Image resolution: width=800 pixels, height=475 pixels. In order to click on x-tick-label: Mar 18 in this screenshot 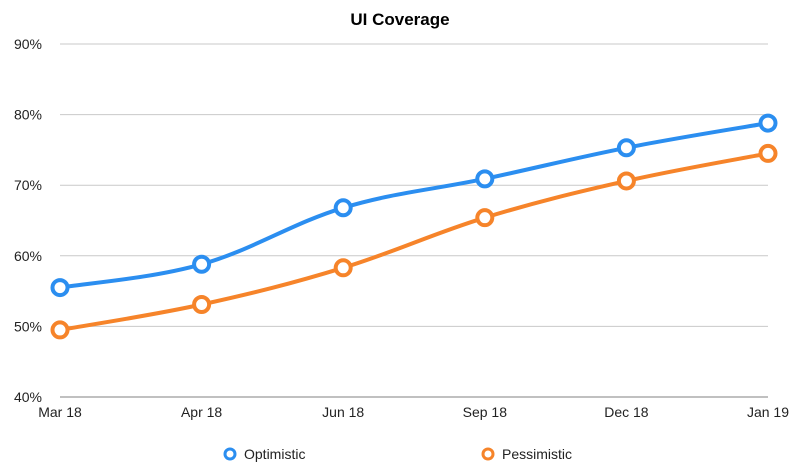, I will do `click(60, 412)`.